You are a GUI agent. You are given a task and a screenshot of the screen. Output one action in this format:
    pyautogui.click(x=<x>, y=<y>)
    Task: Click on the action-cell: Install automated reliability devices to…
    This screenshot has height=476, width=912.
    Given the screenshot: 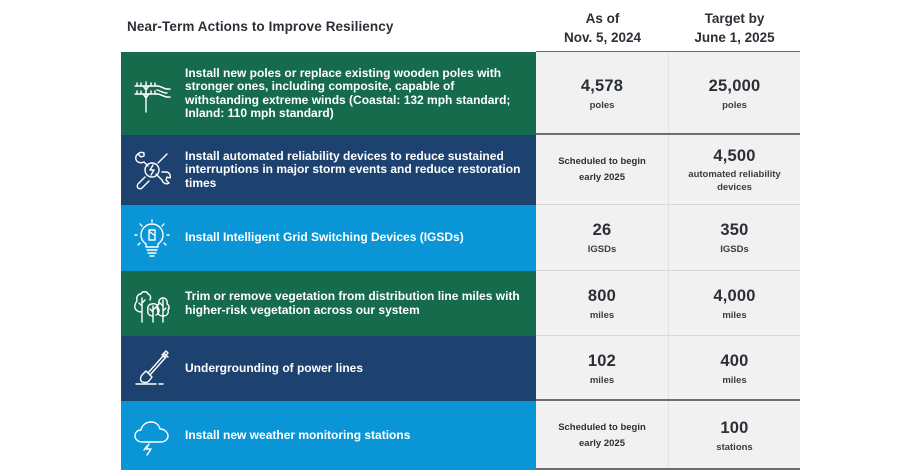 What is the action you would take?
    pyautogui.click(x=328, y=170)
    